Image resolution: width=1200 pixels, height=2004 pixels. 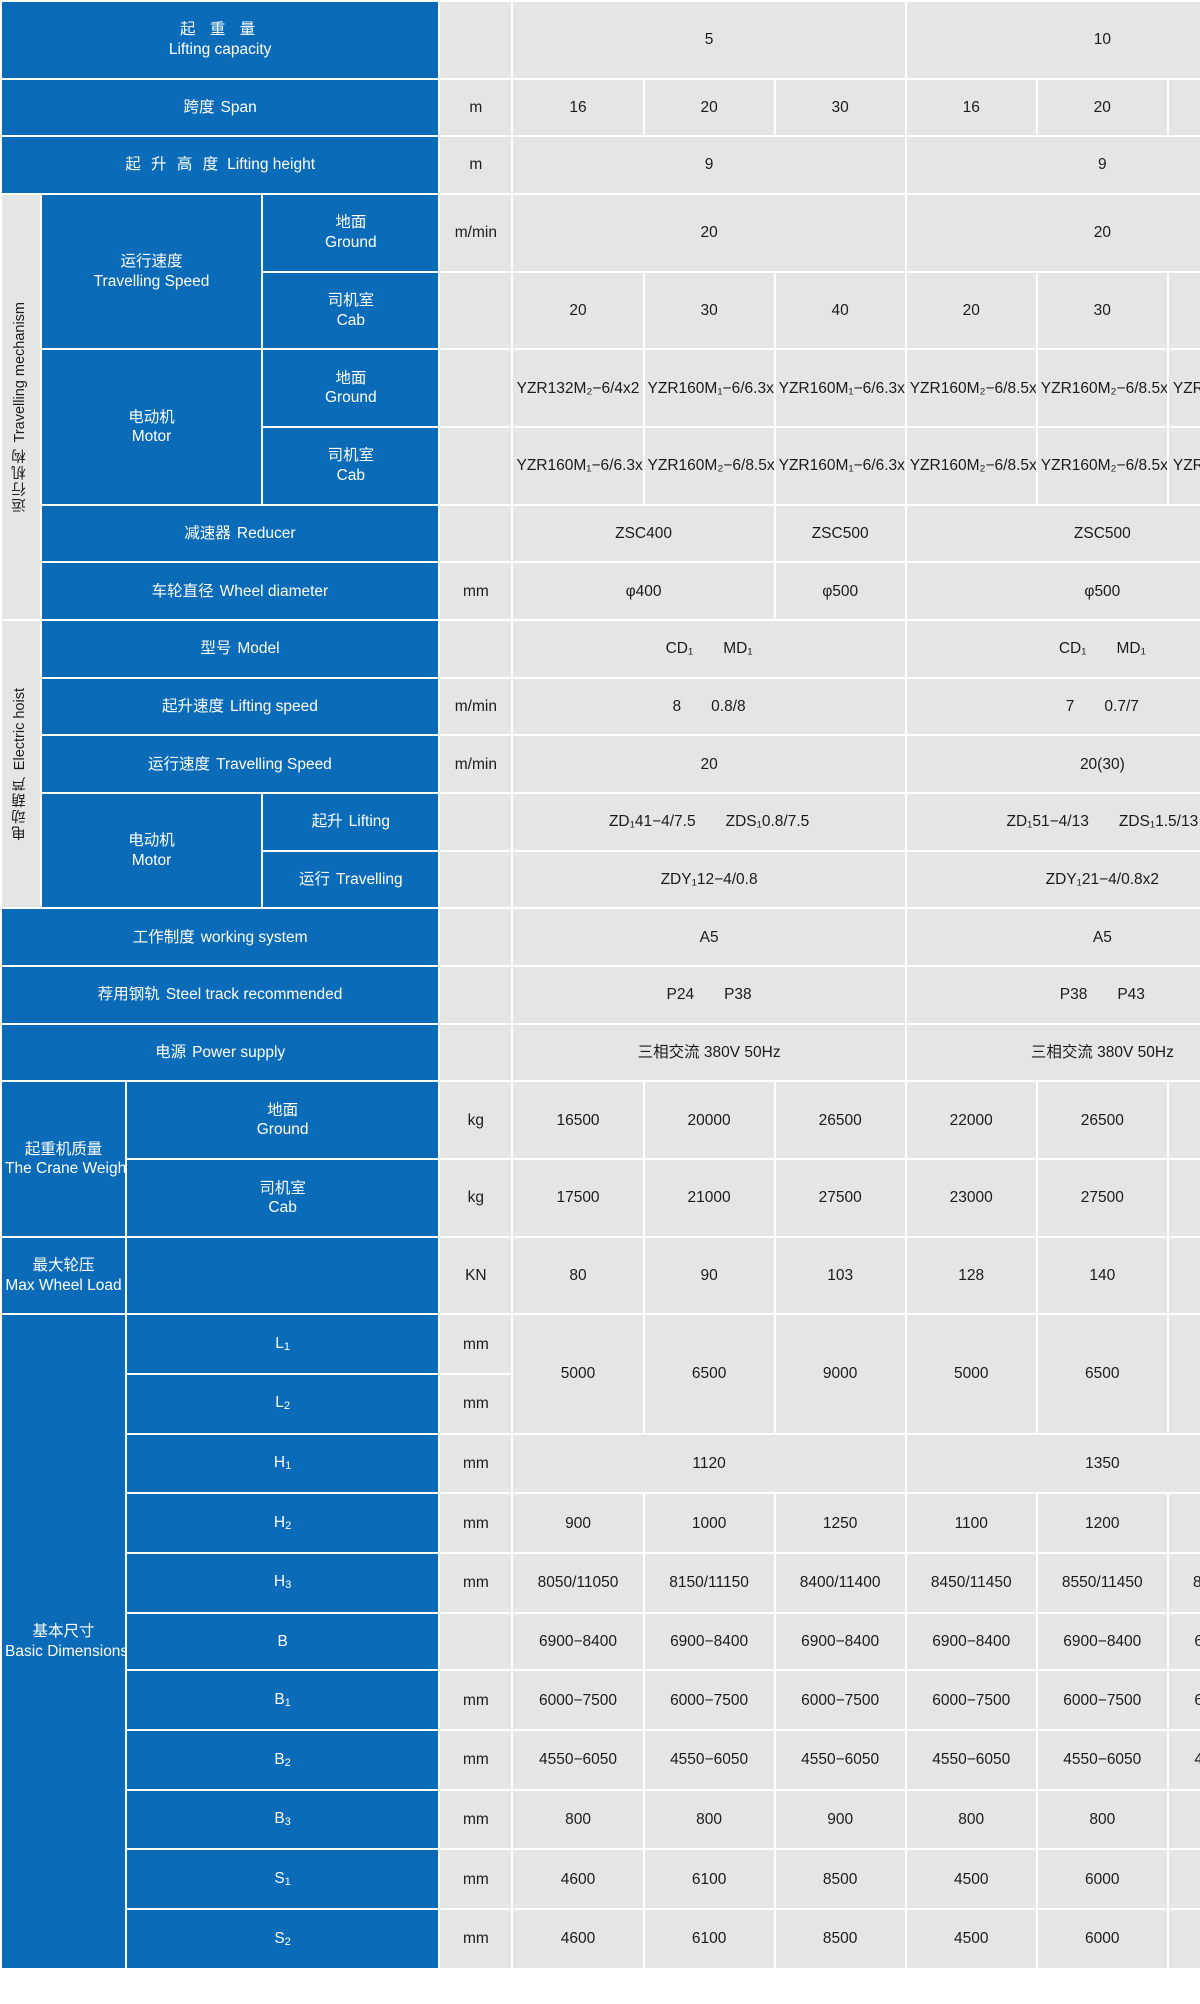 I want to click on table-row: B3 mm 800 800 900 800 800 900, so click(x=601, y=1819).